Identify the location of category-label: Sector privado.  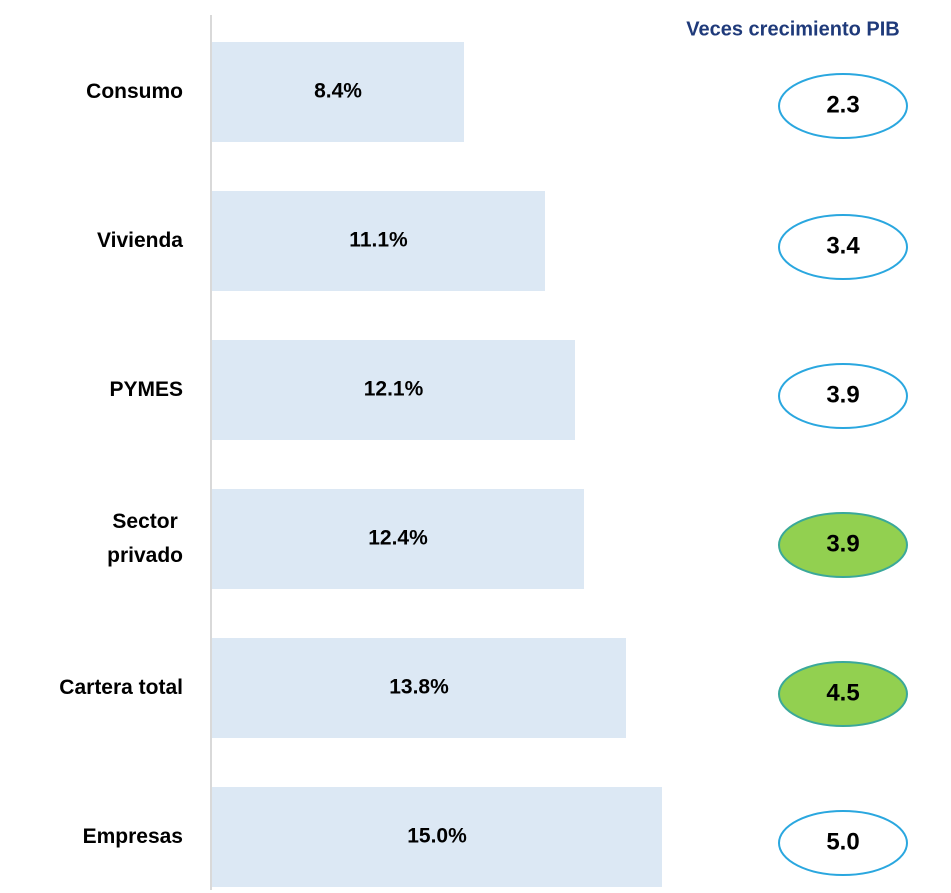
(145, 538).